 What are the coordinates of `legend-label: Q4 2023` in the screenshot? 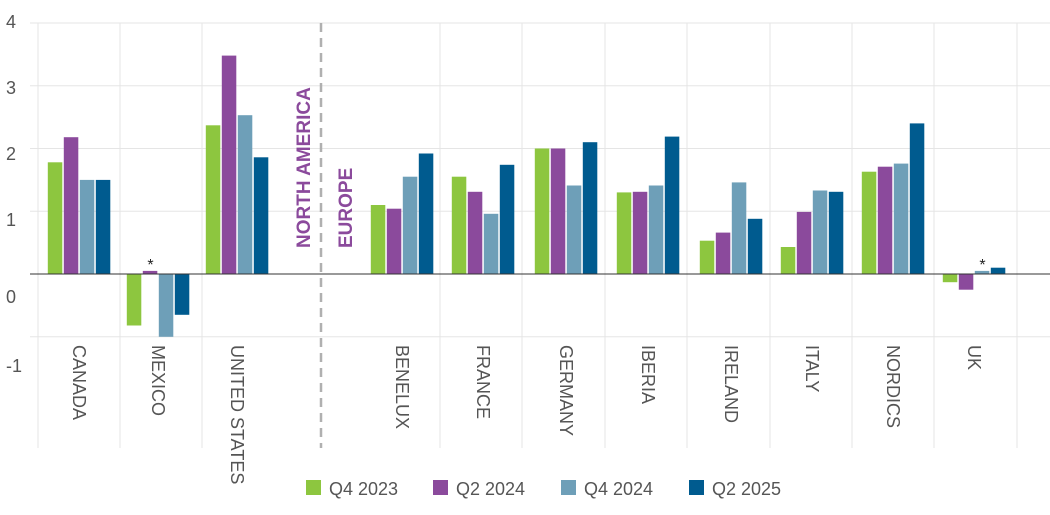 It's located at (363, 489).